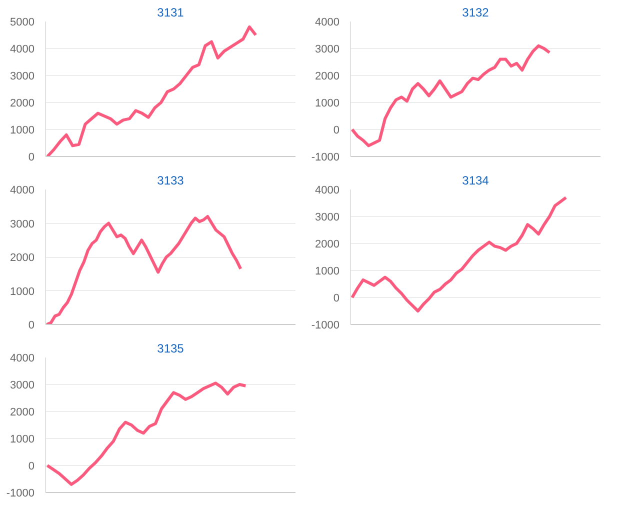 This screenshot has height=513, width=621. Describe the element at coordinates (22, 22) in the screenshot. I see `y-tick-label: 5000` at that location.